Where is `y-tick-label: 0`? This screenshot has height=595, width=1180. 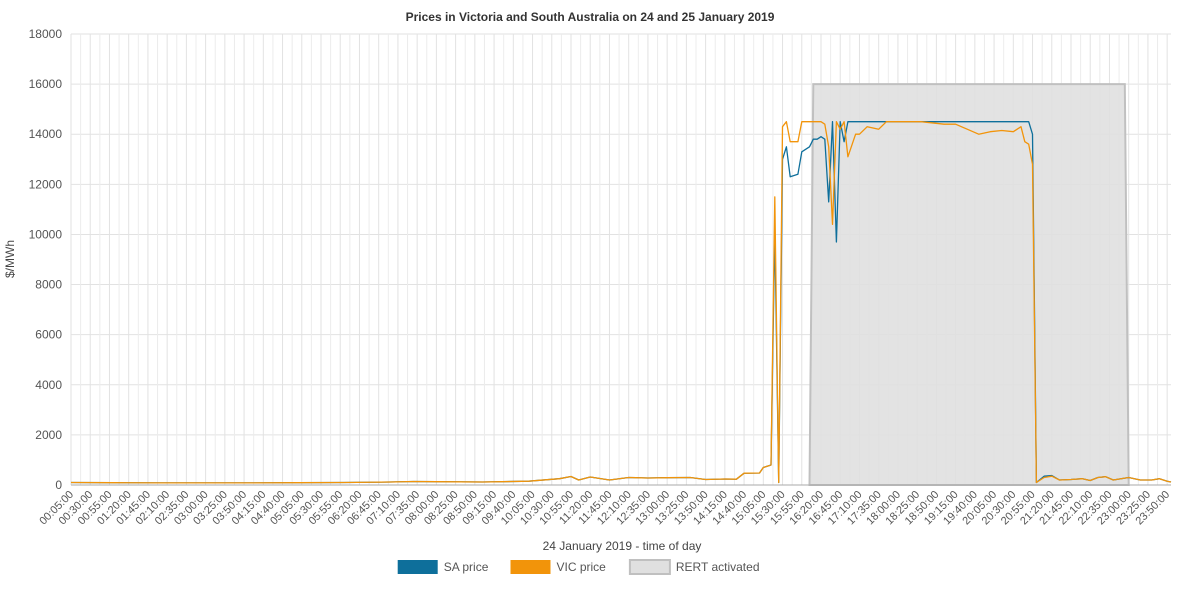
y-tick-label: 0 is located at coordinates (58, 485).